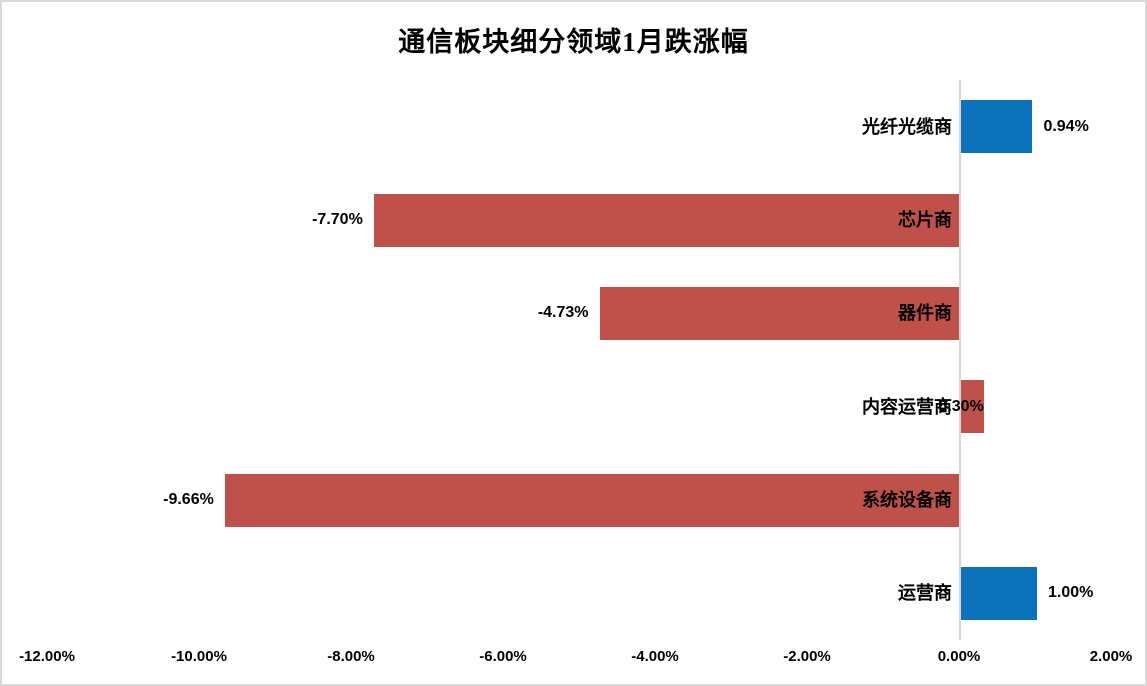 The image size is (1147, 686). What do you see at coordinates (563, 313) in the screenshot?
I see `value-label: -4.73%` at bounding box center [563, 313].